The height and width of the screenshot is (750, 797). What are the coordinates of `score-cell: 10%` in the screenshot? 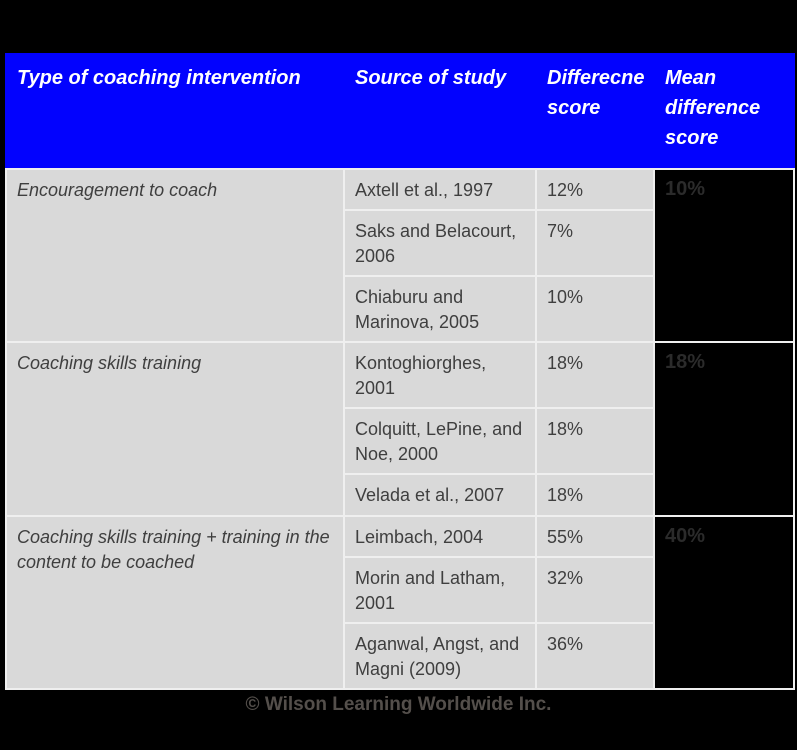 It's located at (595, 309).